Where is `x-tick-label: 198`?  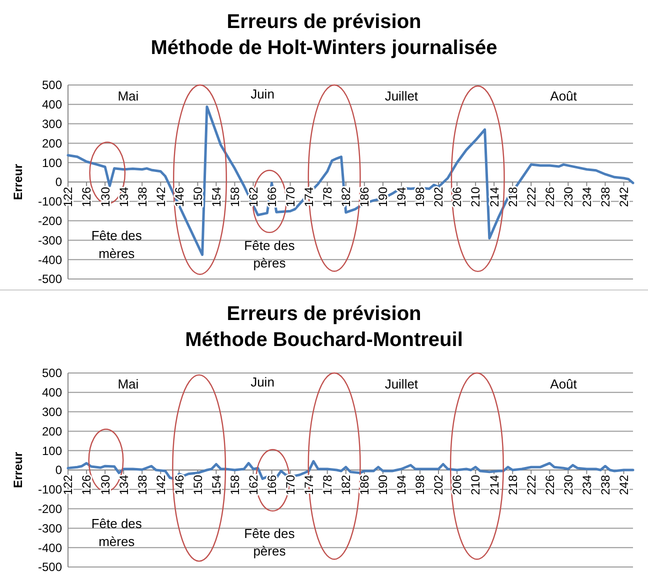 x-tick-label: 198 is located at coordinates (420, 485).